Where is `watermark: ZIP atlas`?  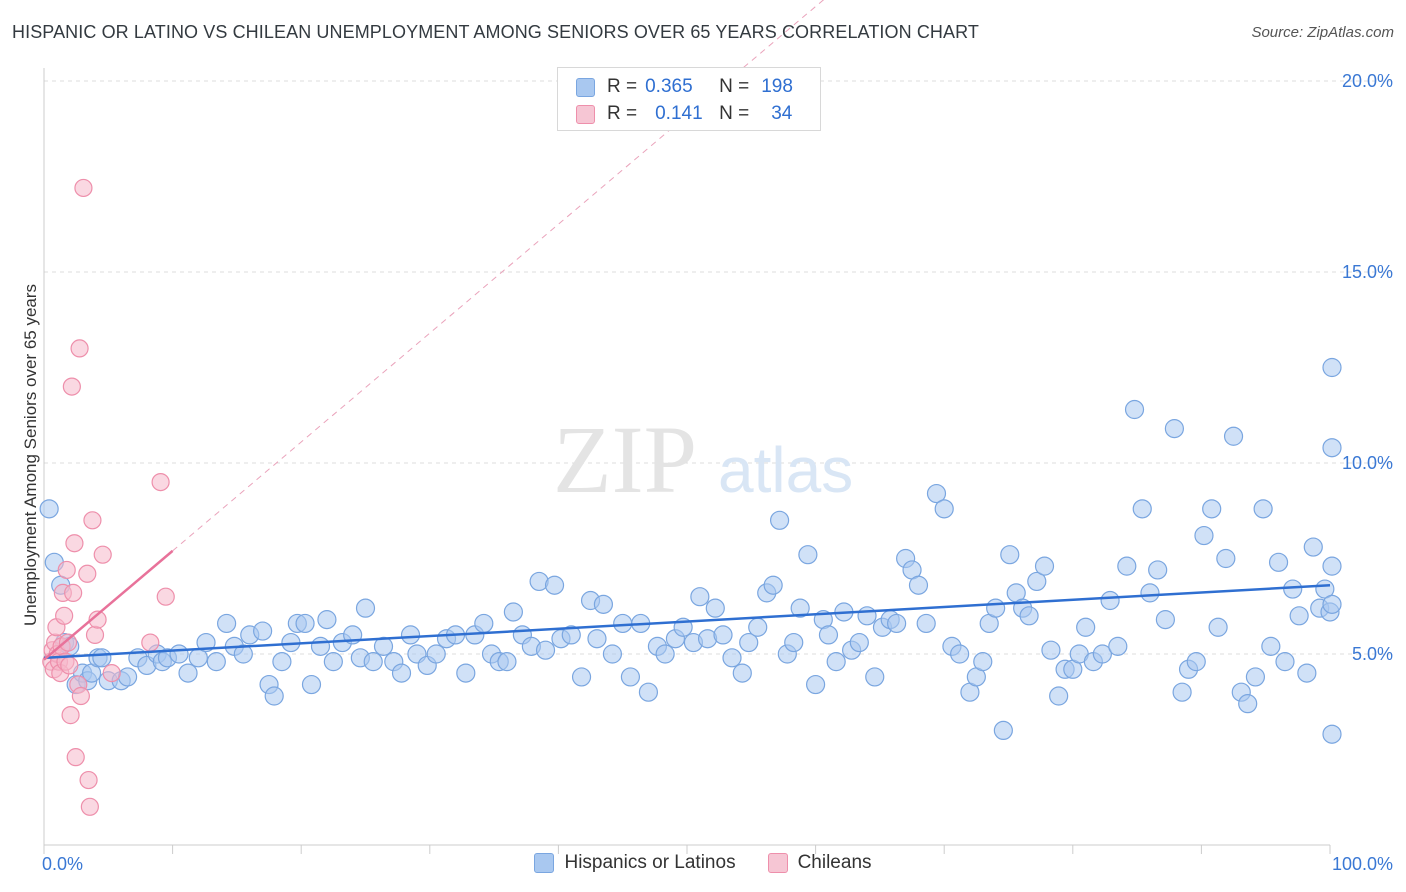 watermark: ZIP atlas is located at coordinates (703, 459).